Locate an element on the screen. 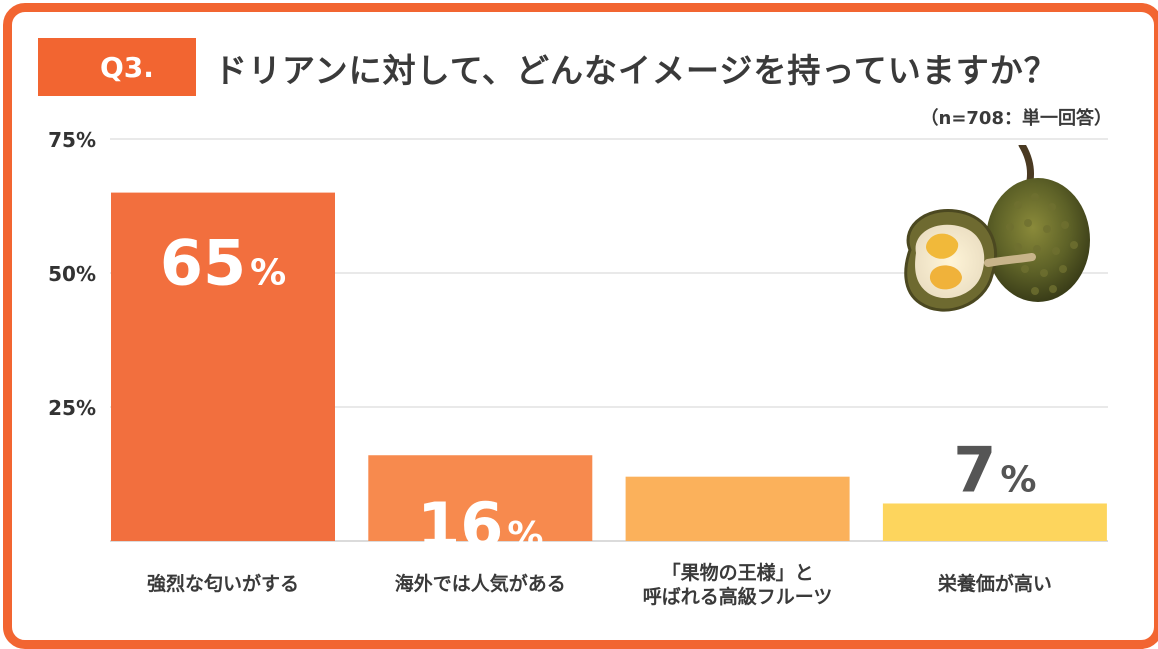  y-tick-label: 50% is located at coordinates (72, 274).